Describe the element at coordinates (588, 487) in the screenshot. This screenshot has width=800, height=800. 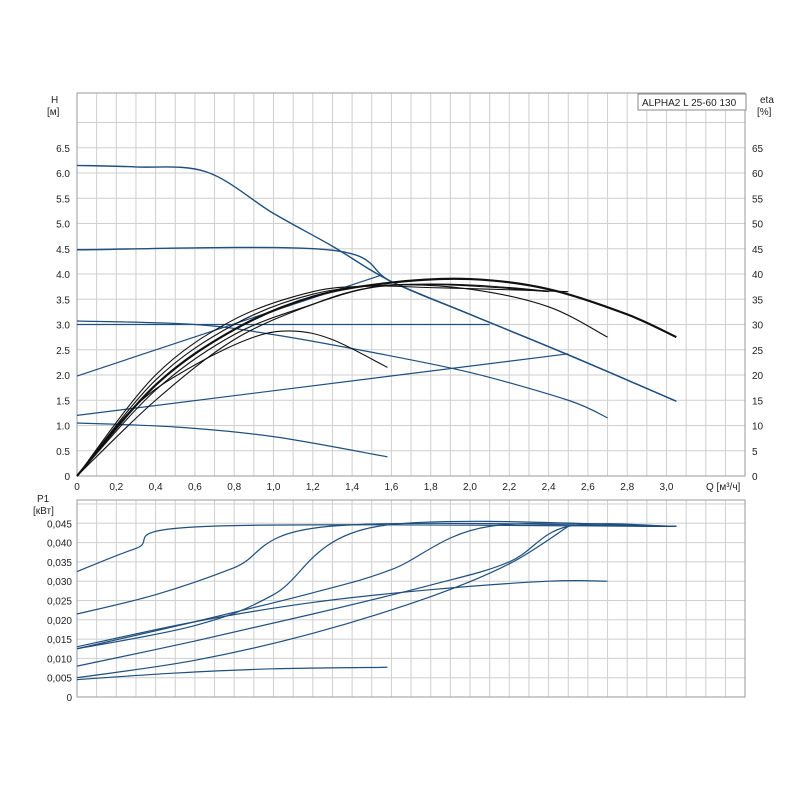
I see `x-tick-label: 2,6` at that location.